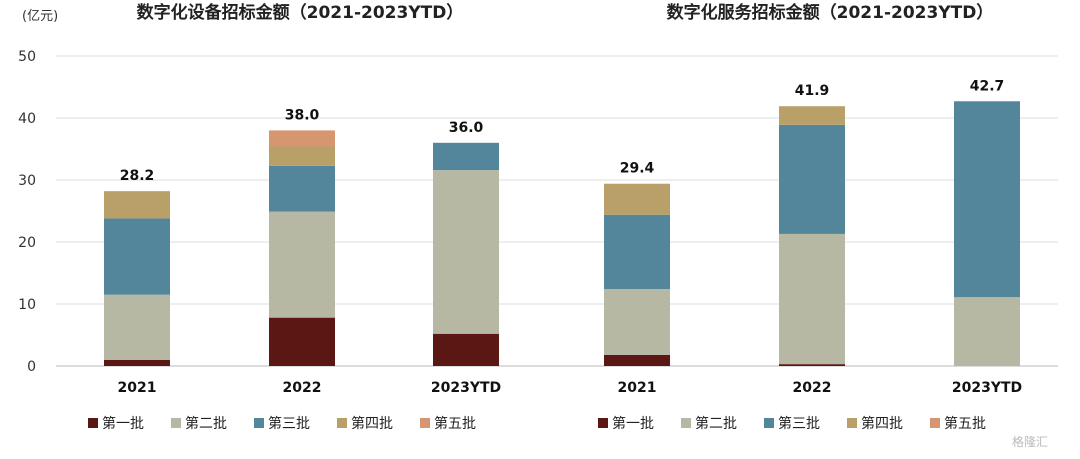 Image resolution: width=1080 pixels, height=459 pixels. What do you see at coordinates (987, 86) in the screenshot?
I see `total-label: 42.7` at bounding box center [987, 86].